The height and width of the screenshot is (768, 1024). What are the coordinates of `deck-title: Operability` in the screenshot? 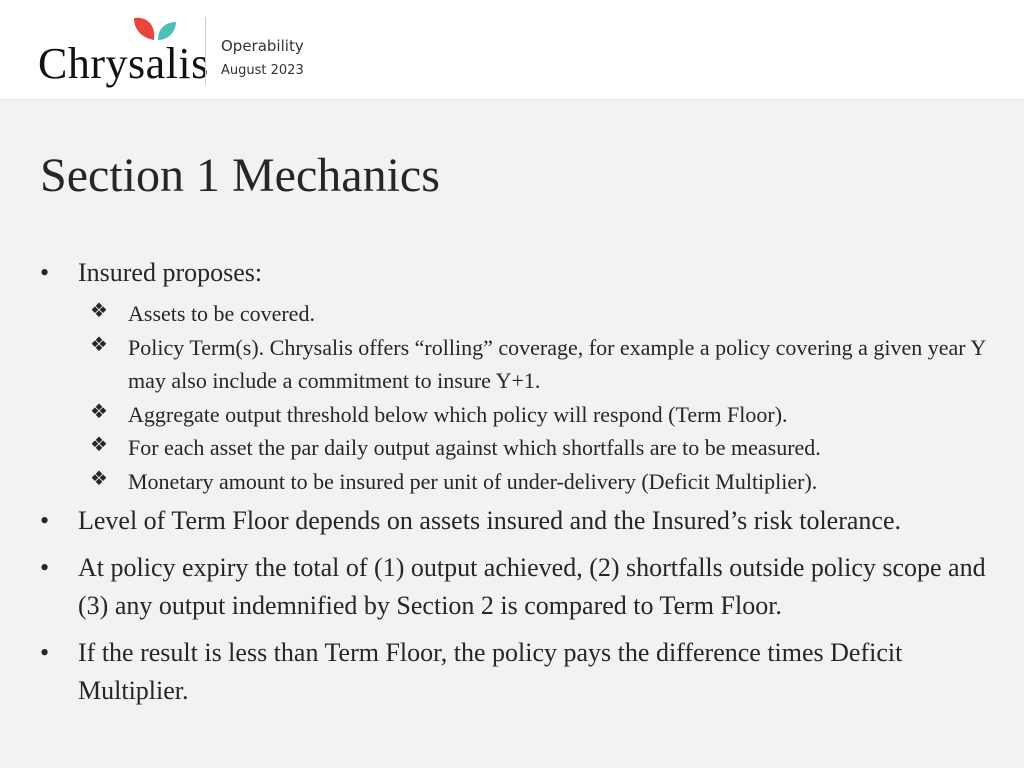 It's located at (262, 46).